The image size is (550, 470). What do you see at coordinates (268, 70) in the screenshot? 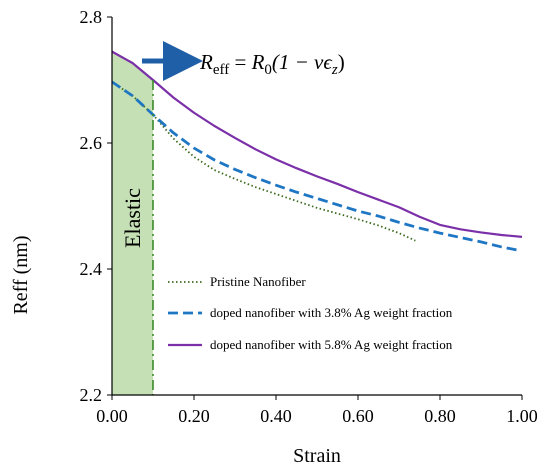
I see `eq-rhs-sub: 0` at bounding box center [268, 70].